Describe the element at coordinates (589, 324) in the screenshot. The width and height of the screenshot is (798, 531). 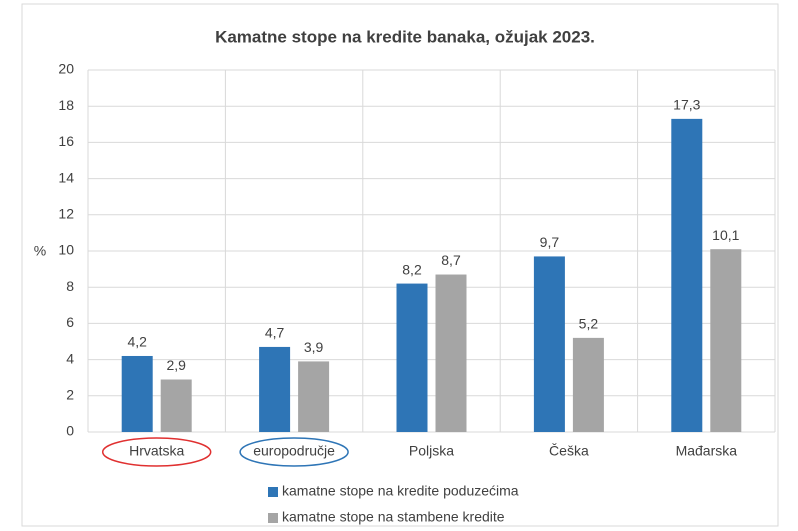
I see `value-label: 5,2` at that location.